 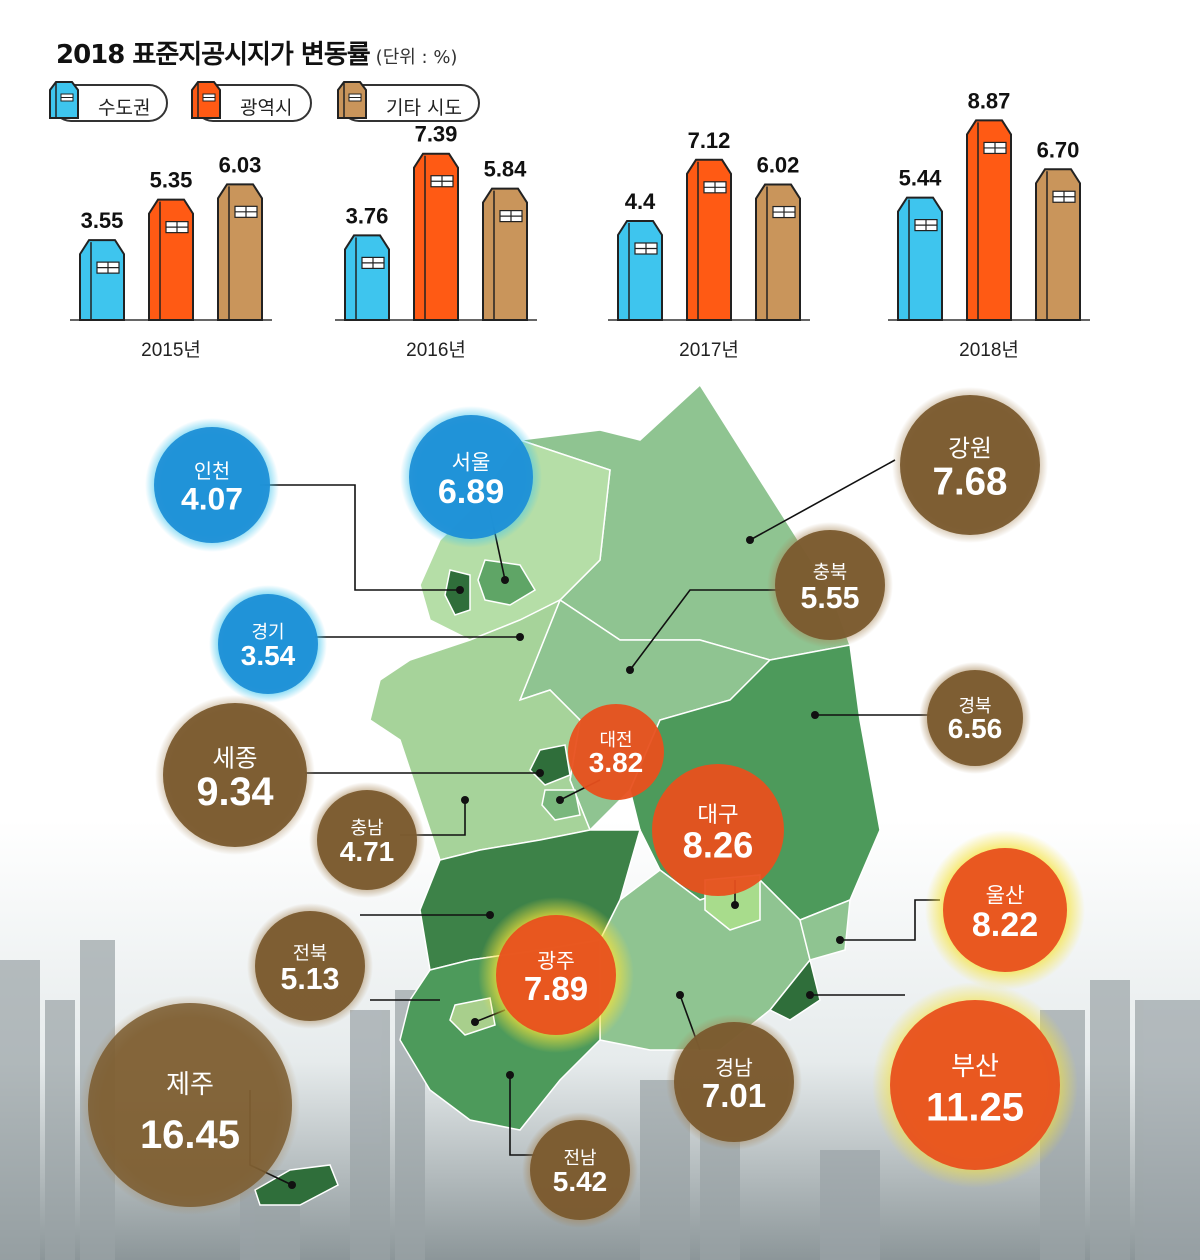 I want to click on legend-item-other: 기타 시도, so click(x=408, y=101).